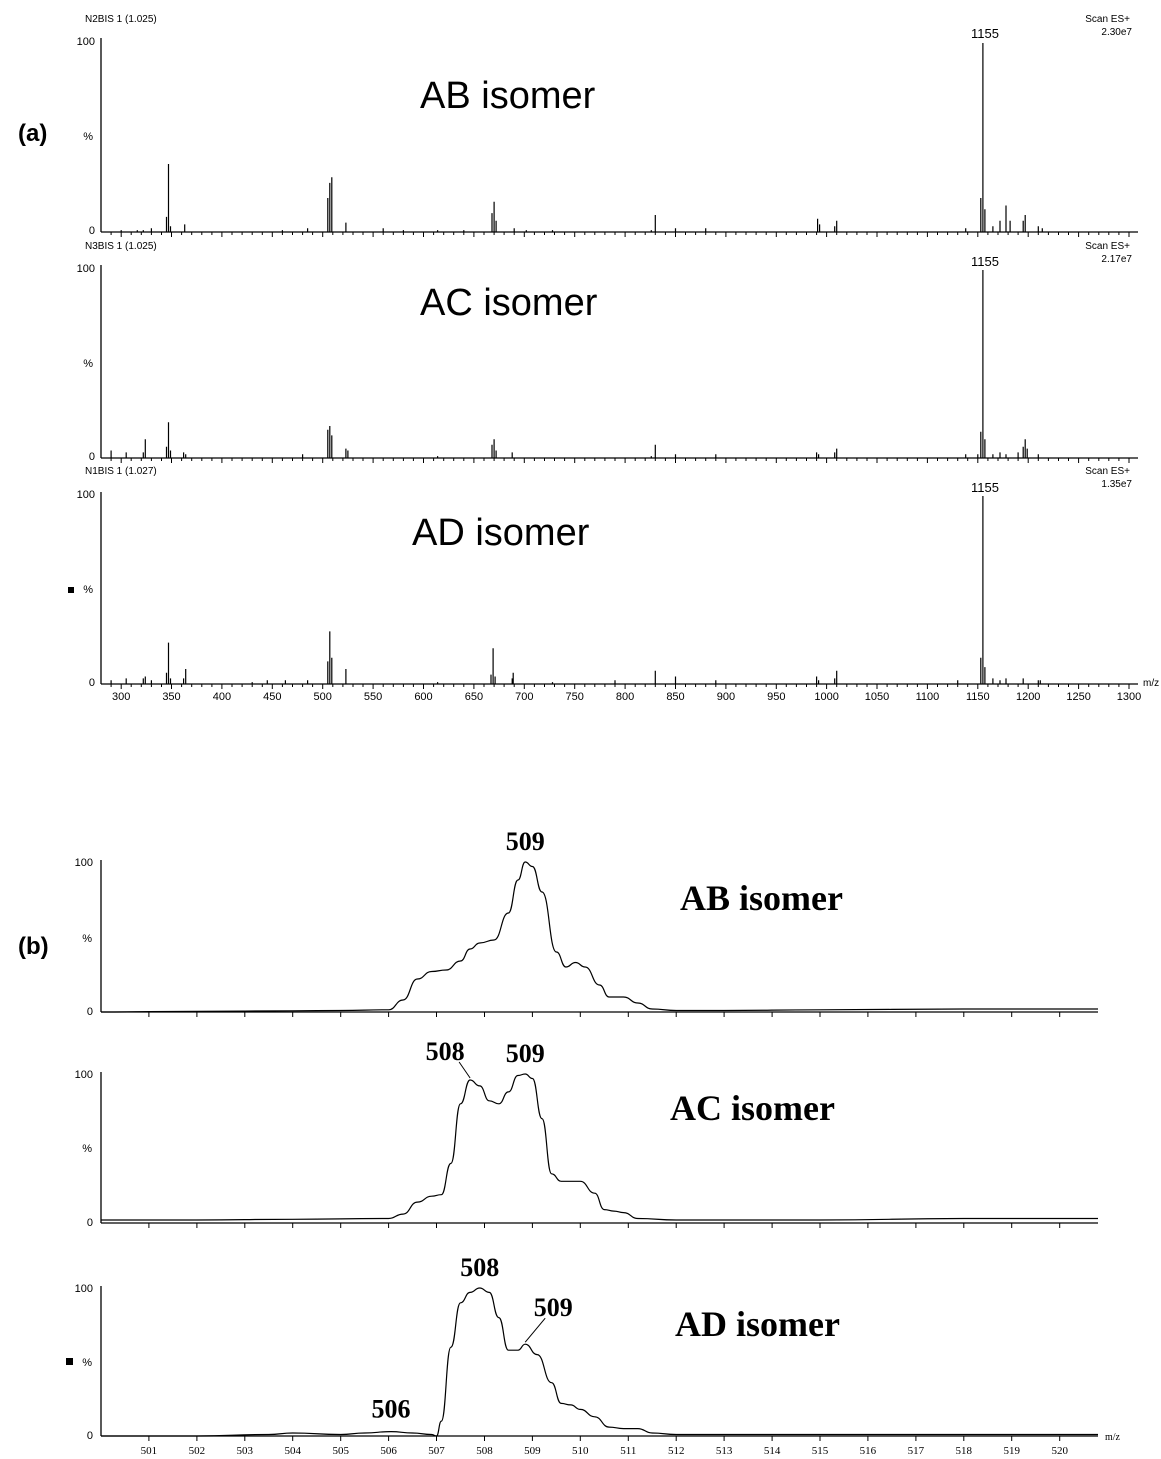  I want to click on x-tick-label: 516, so click(868, 1451).